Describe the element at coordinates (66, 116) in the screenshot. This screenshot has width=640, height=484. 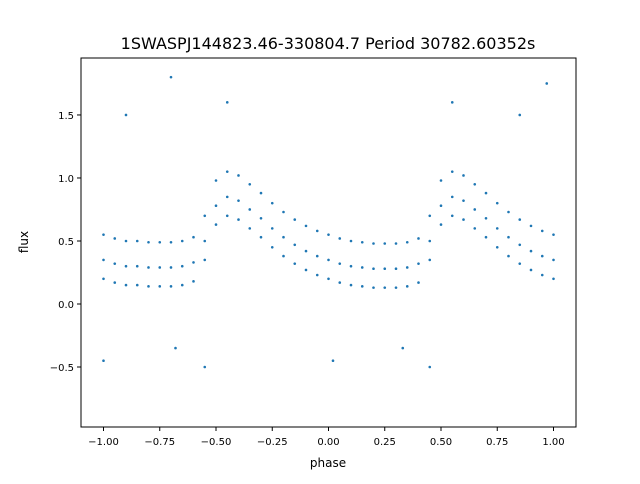
I see `y-tick-label: 1.5` at that location.